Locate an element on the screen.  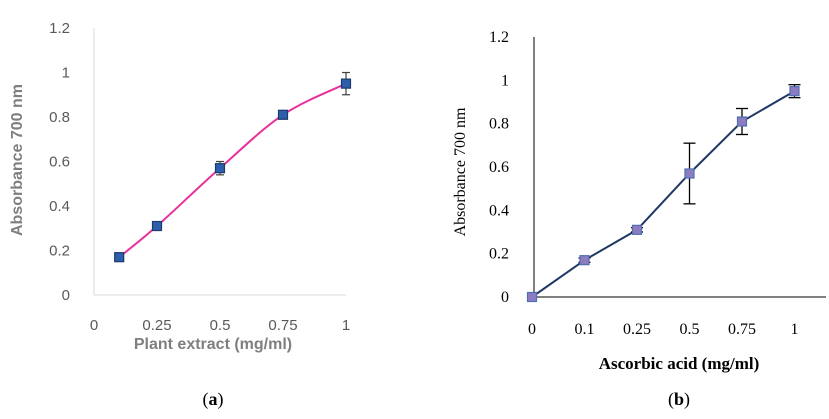
series-line-a is located at coordinates (232, 170).